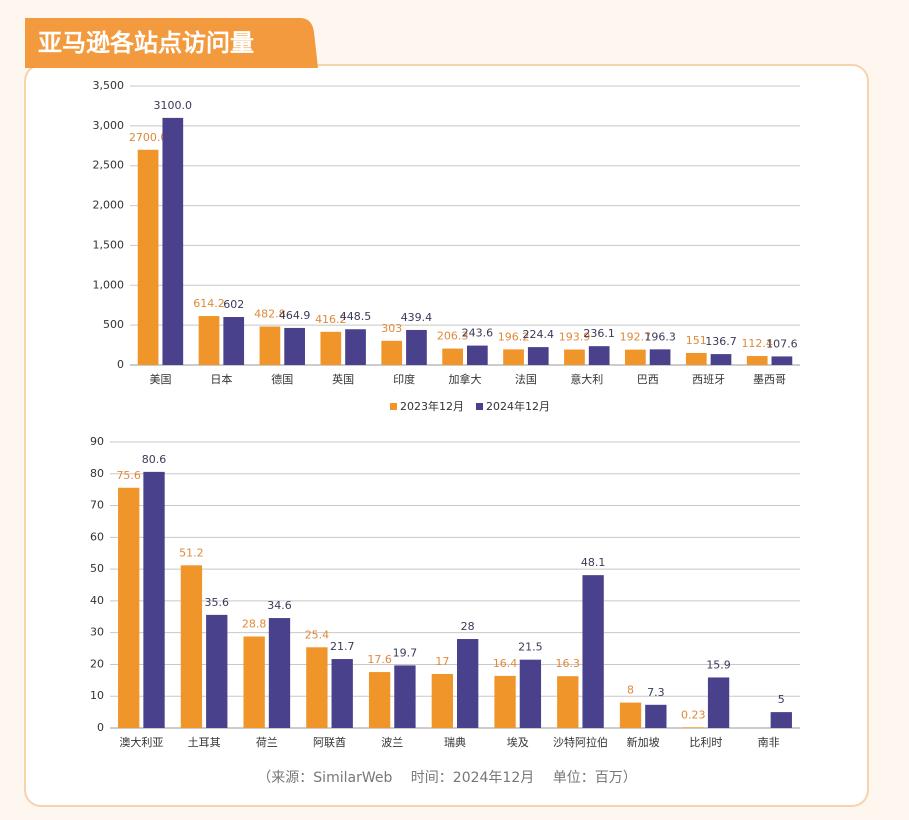  I want to click on x-tick-label: 波兰, so click(392, 742).